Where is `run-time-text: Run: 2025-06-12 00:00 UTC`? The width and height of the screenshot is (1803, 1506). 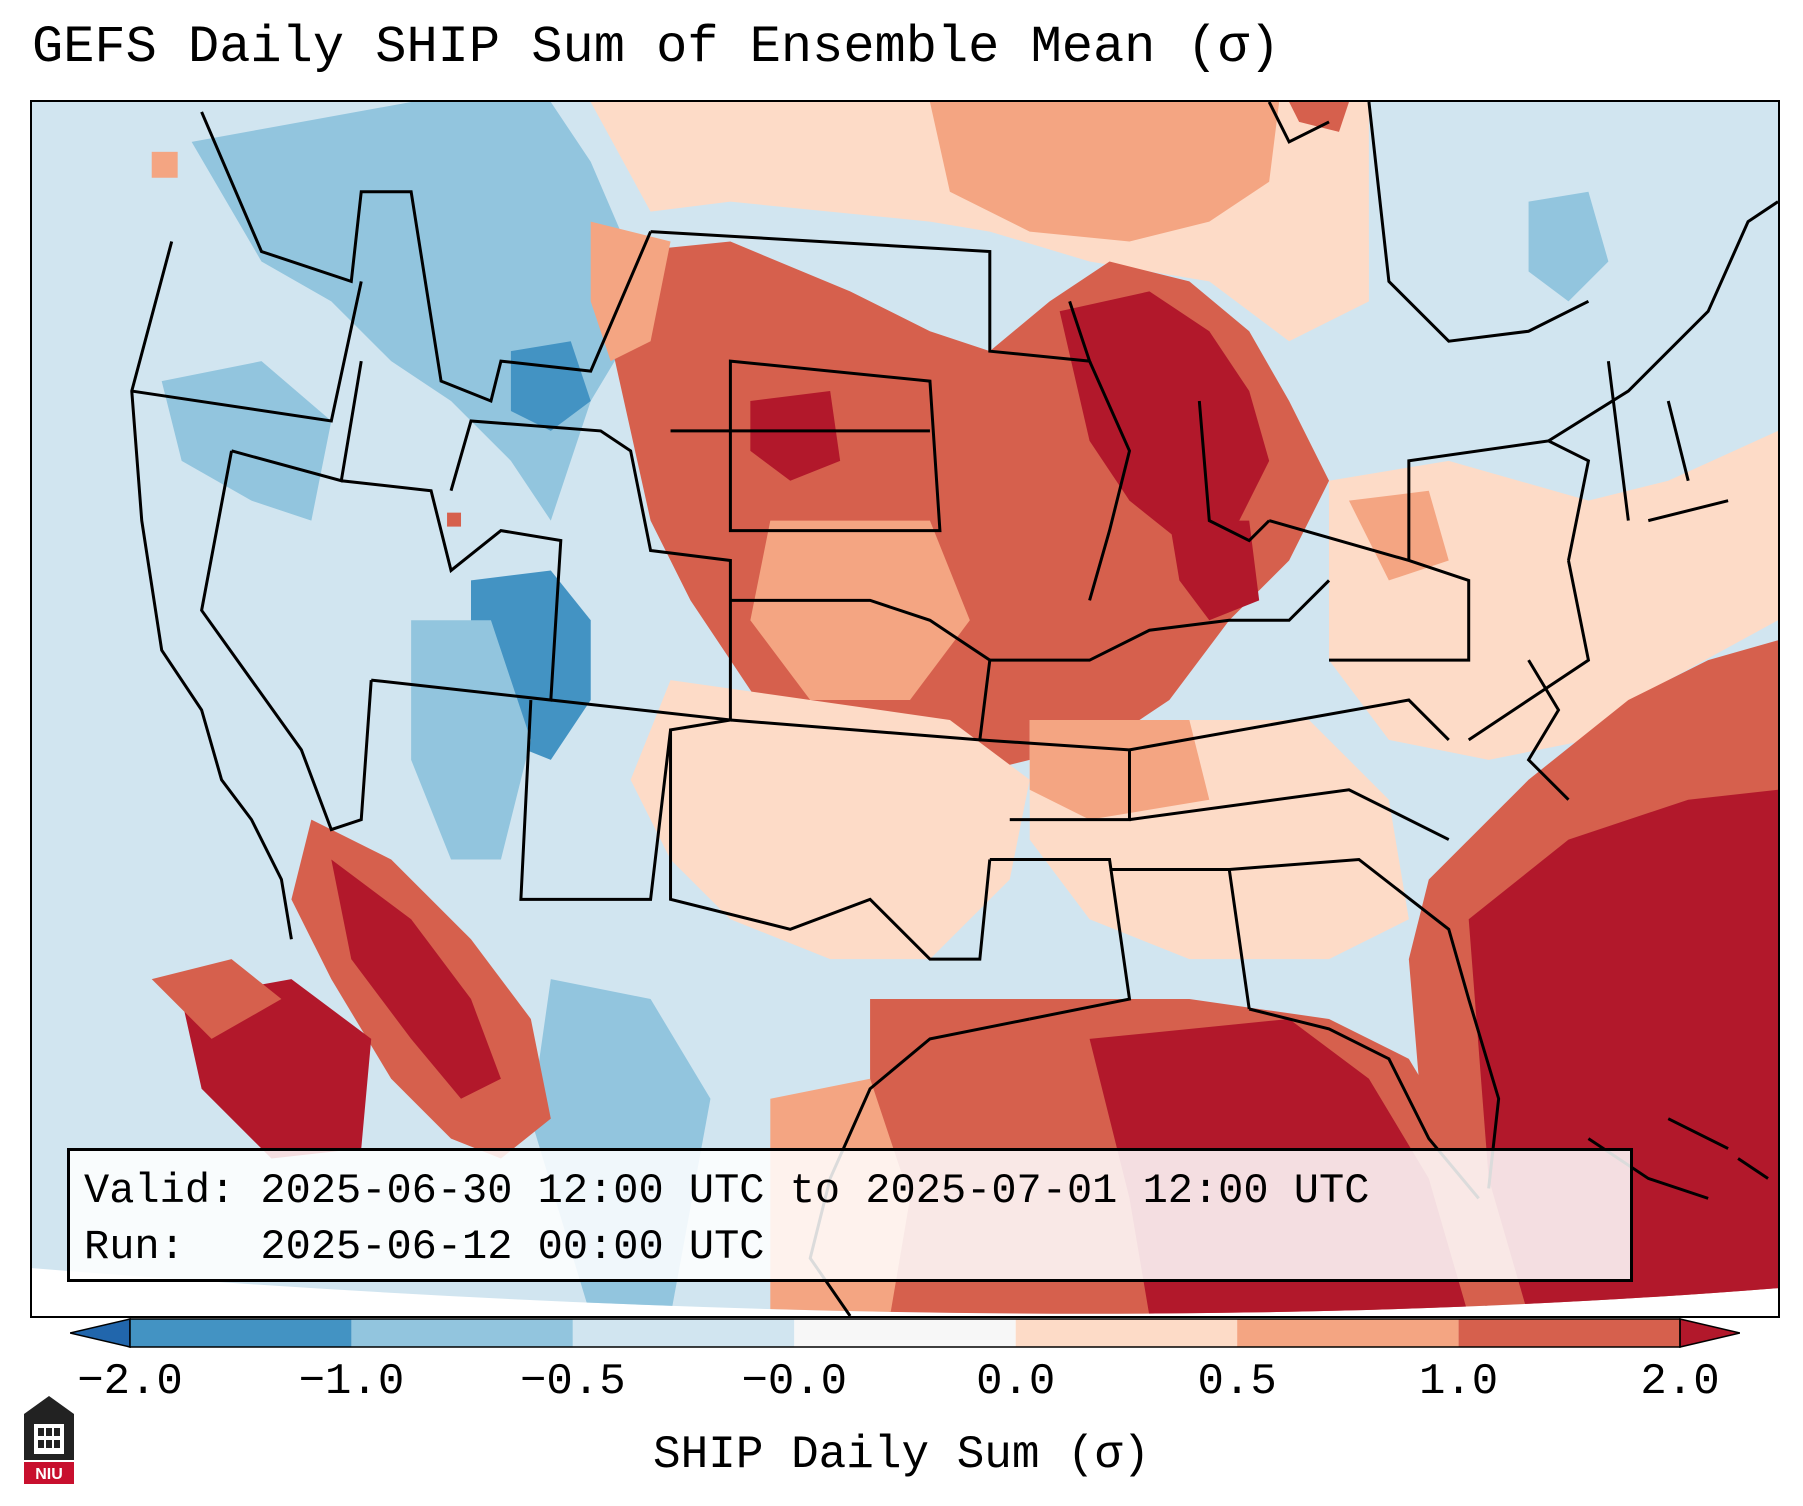
run-time-text: Run: 2025-06-12 00:00 UTC is located at coordinates (424, 1247).